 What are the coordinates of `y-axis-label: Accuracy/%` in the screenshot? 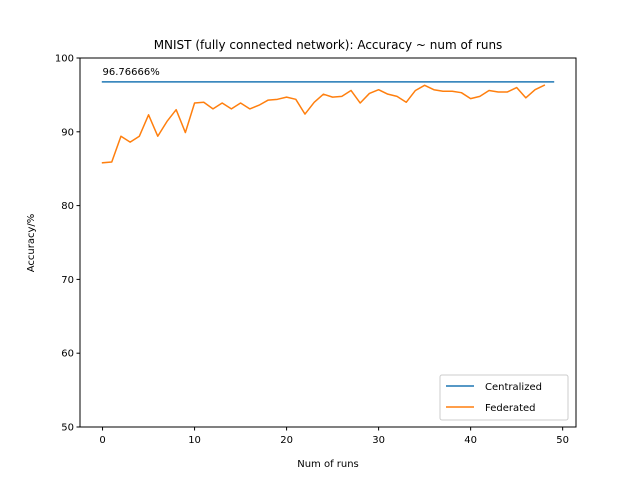 It's located at (31, 243).